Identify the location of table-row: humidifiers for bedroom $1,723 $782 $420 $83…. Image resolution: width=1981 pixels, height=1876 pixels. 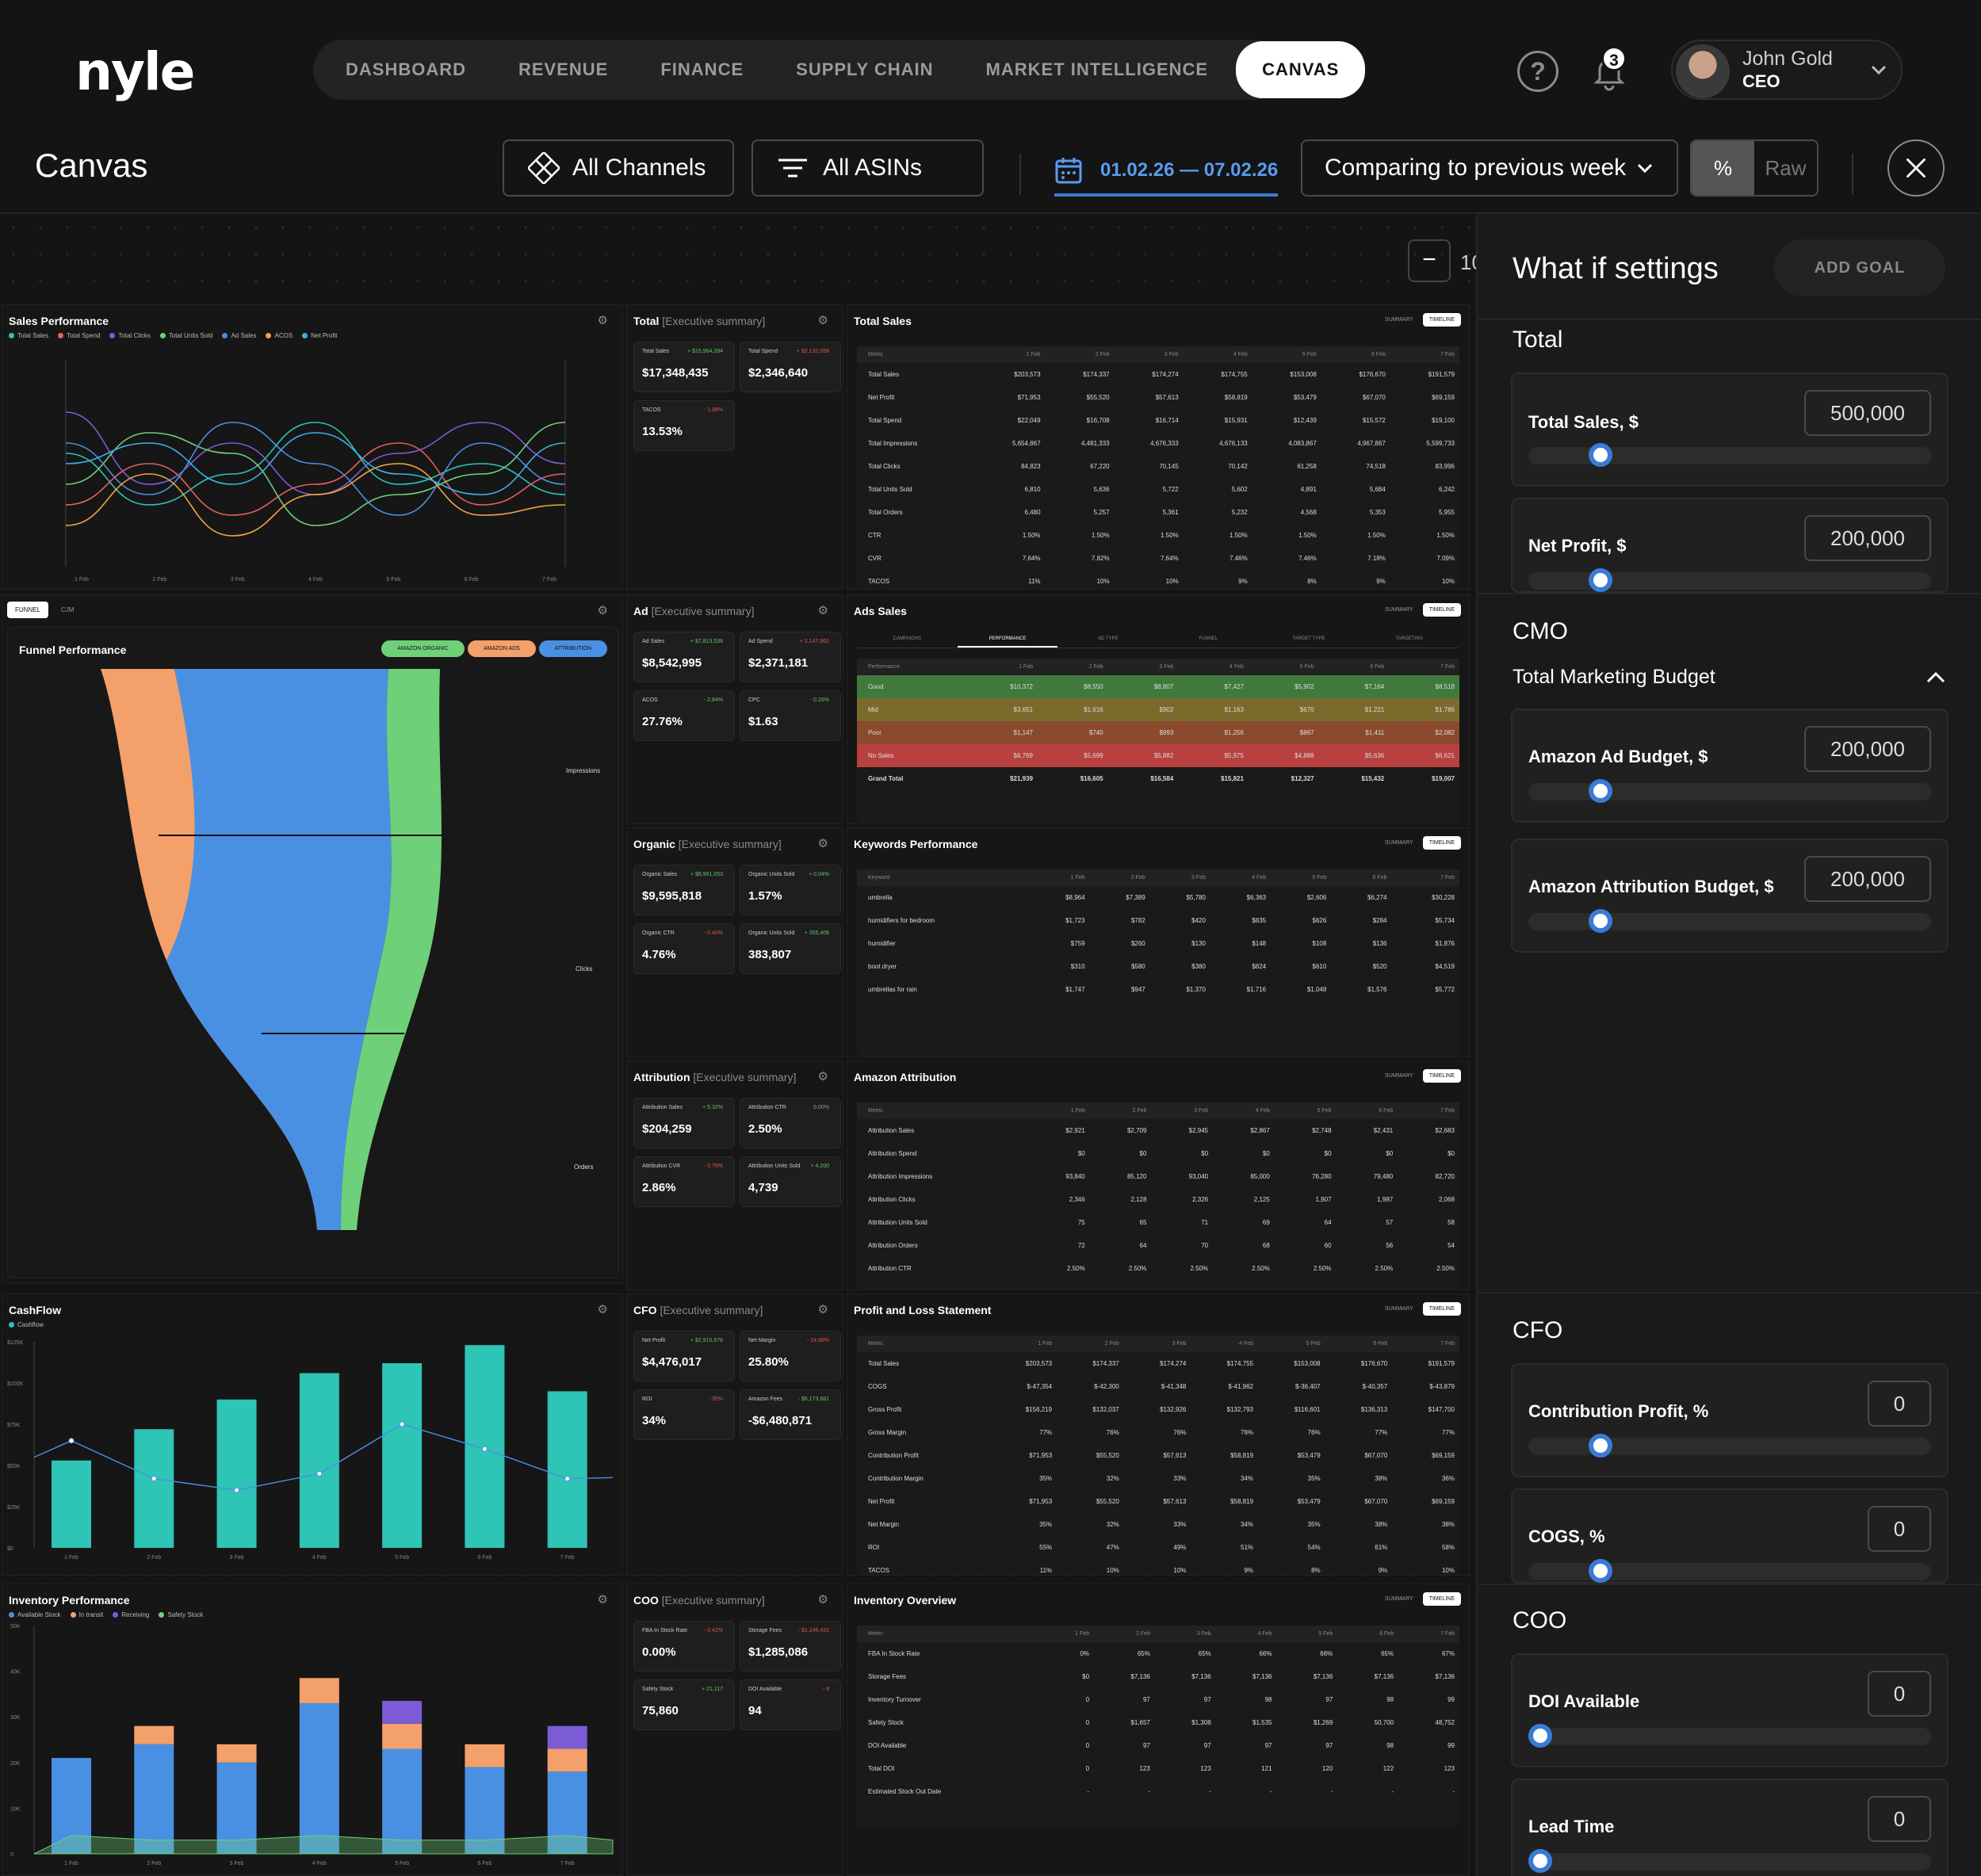
(1158, 920).